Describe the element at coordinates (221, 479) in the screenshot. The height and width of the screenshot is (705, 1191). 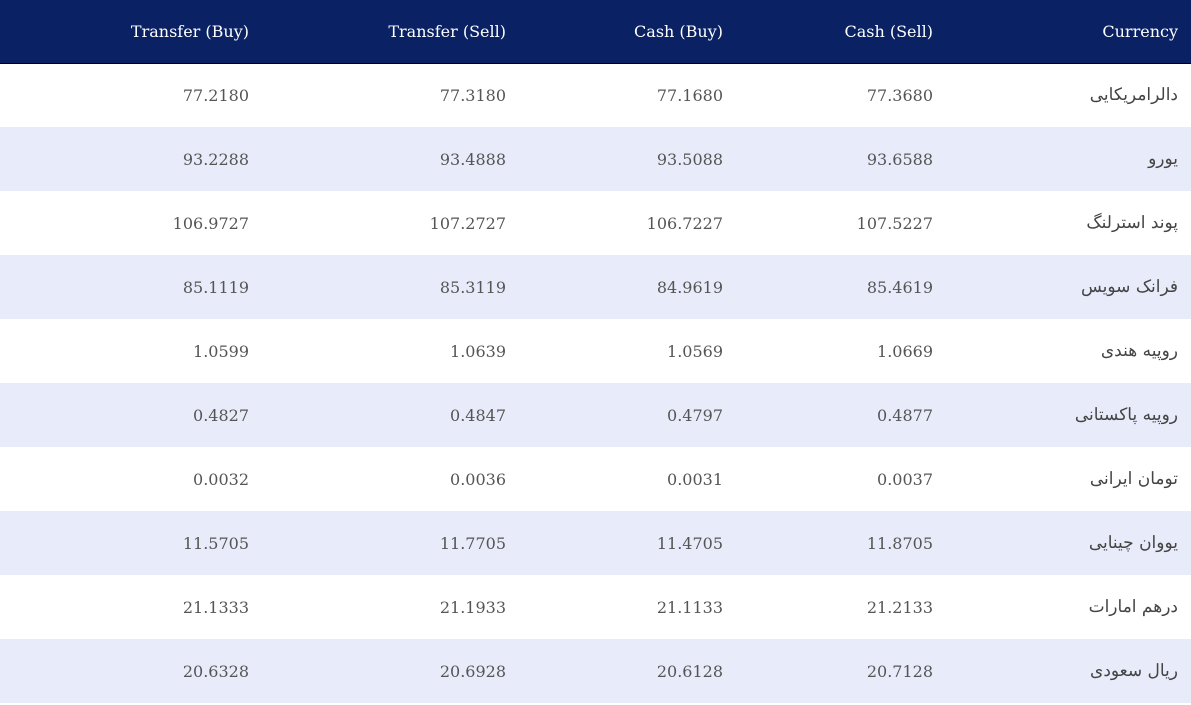
I see `transfer-buy-cell: 0.0032` at that location.